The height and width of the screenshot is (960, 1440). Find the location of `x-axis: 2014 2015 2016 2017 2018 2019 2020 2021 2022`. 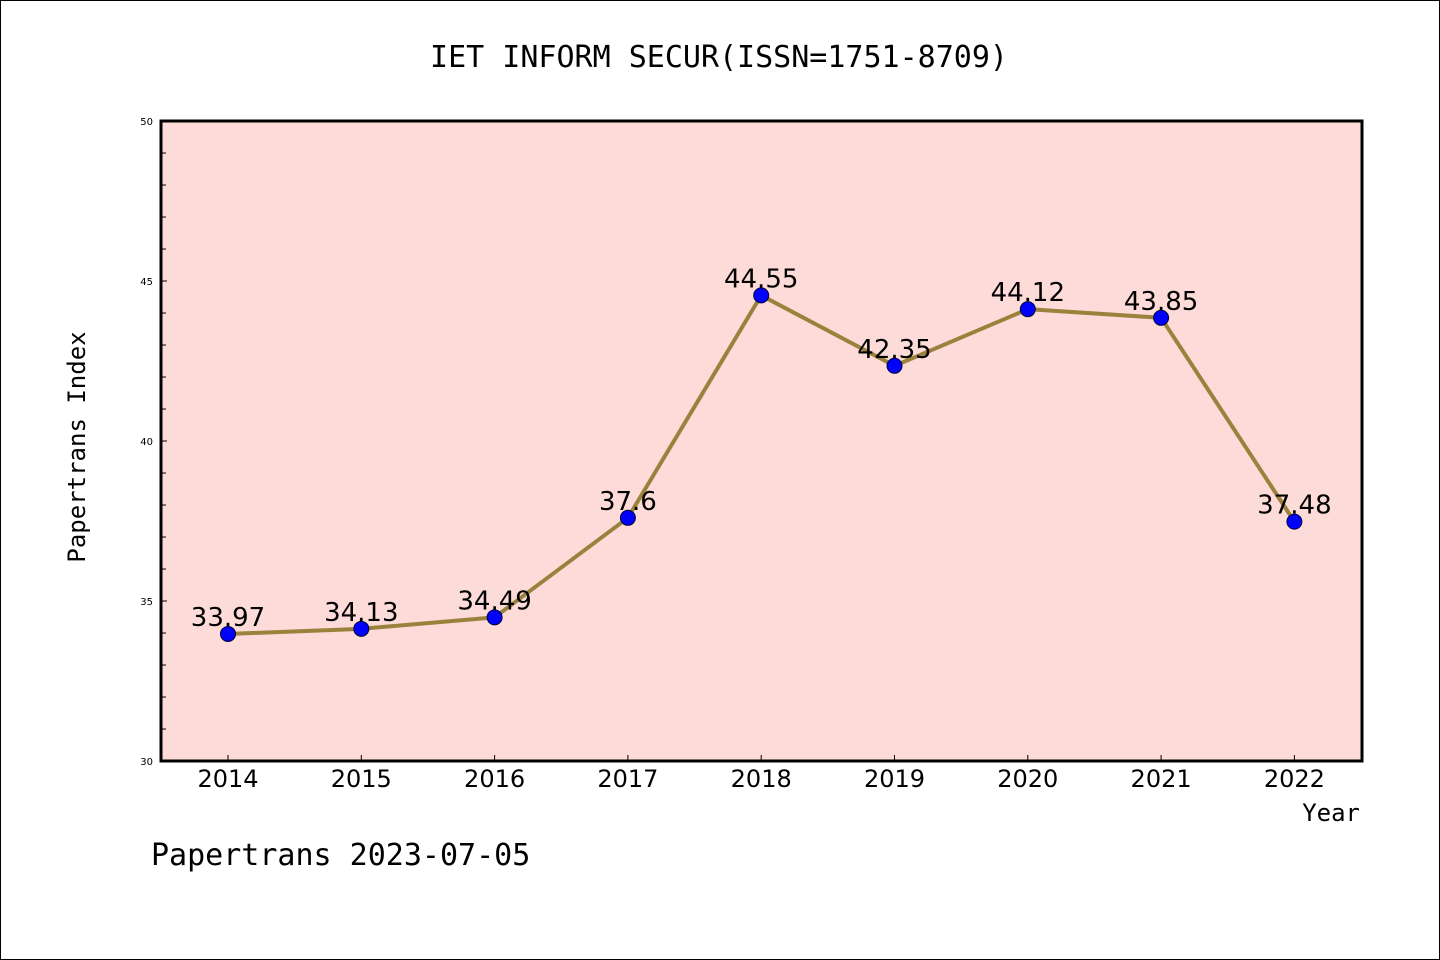

x-axis: 2014 2015 2016 2017 2018 2019 2020 2021 2022 is located at coordinates (761, 774).